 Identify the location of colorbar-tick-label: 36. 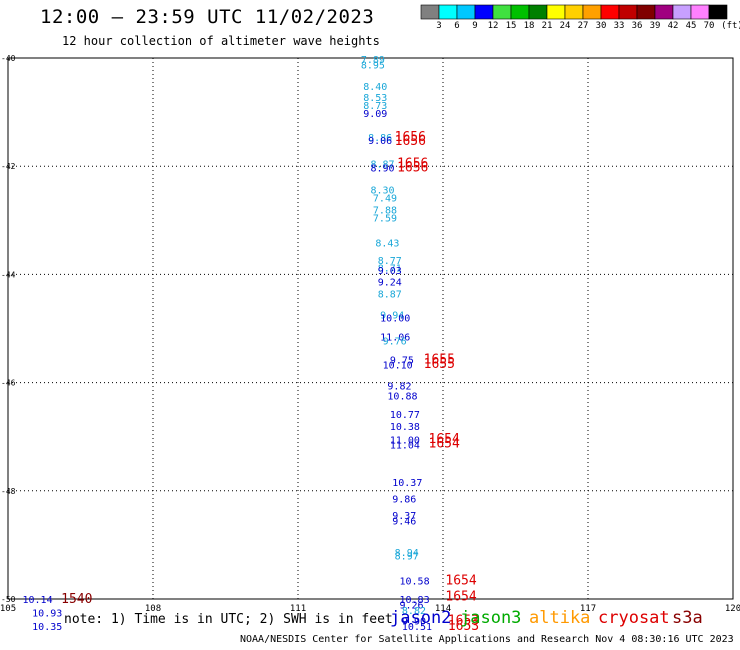
(637, 26).